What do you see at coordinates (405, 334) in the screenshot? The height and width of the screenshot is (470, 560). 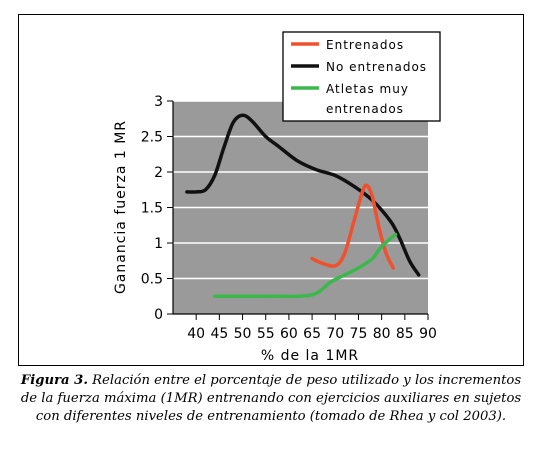 I see `x-tick-label-9: 85` at bounding box center [405, 334].